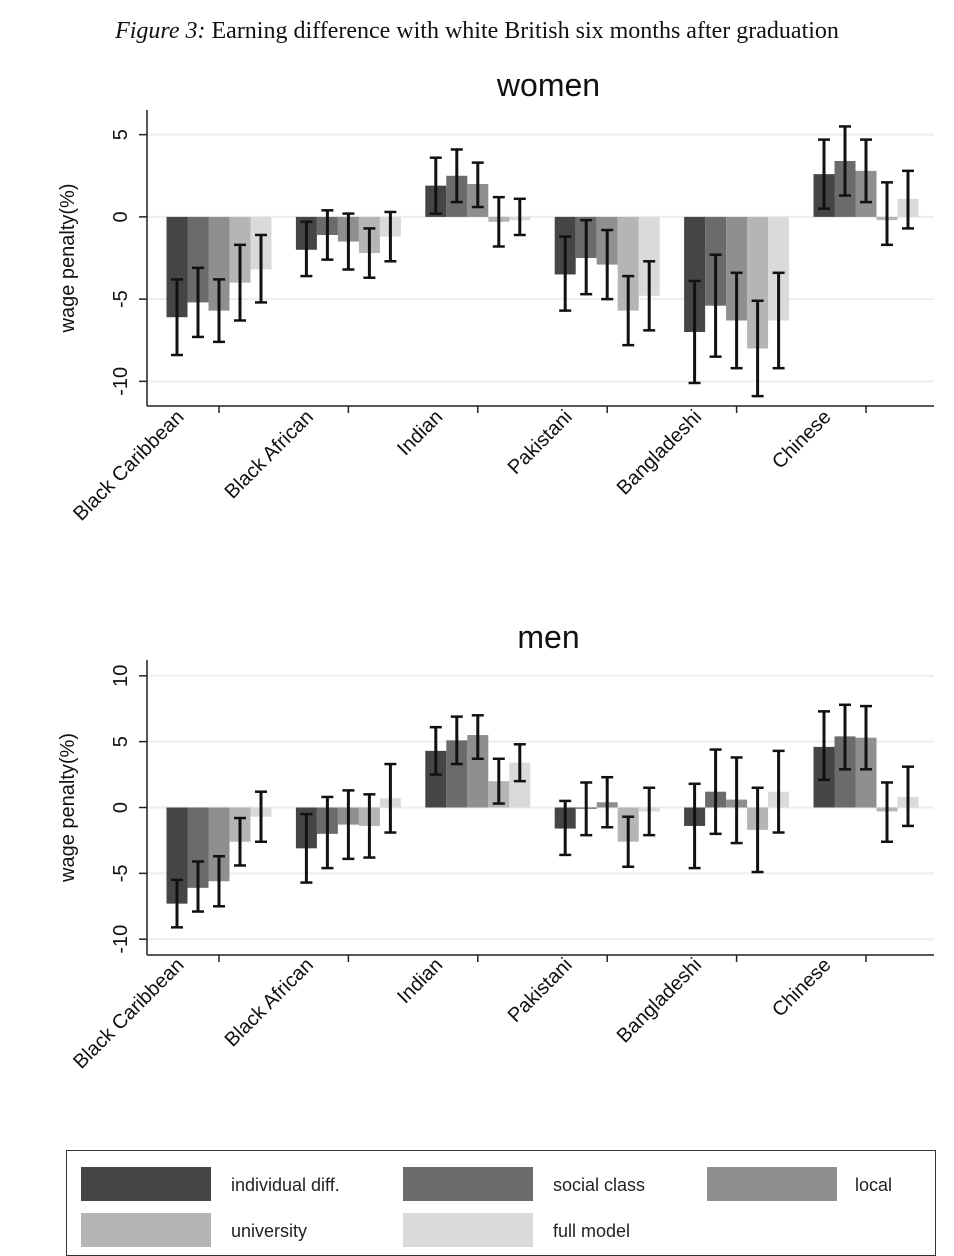 The width and height of the screenshot is (954, 1256). Describe the element at coordinates (592, 1231) in the screenshot. I see `legend-label: full model` at that location.